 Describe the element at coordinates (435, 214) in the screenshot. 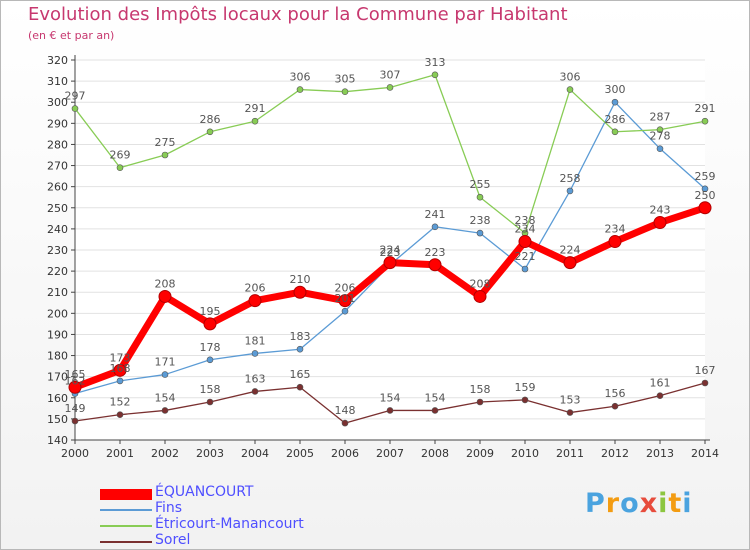

I see `data-label: 241` at that location.